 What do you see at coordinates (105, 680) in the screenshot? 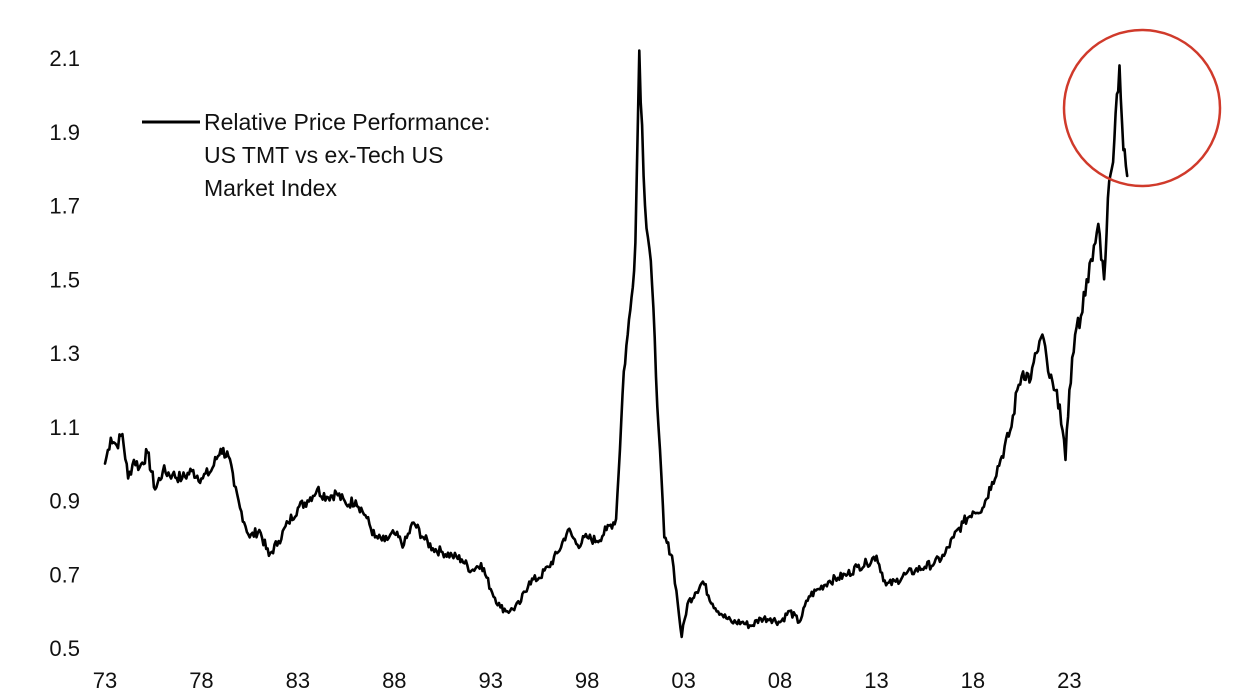
I see `x-tick-label: 73` at bounding box center [105, 680].